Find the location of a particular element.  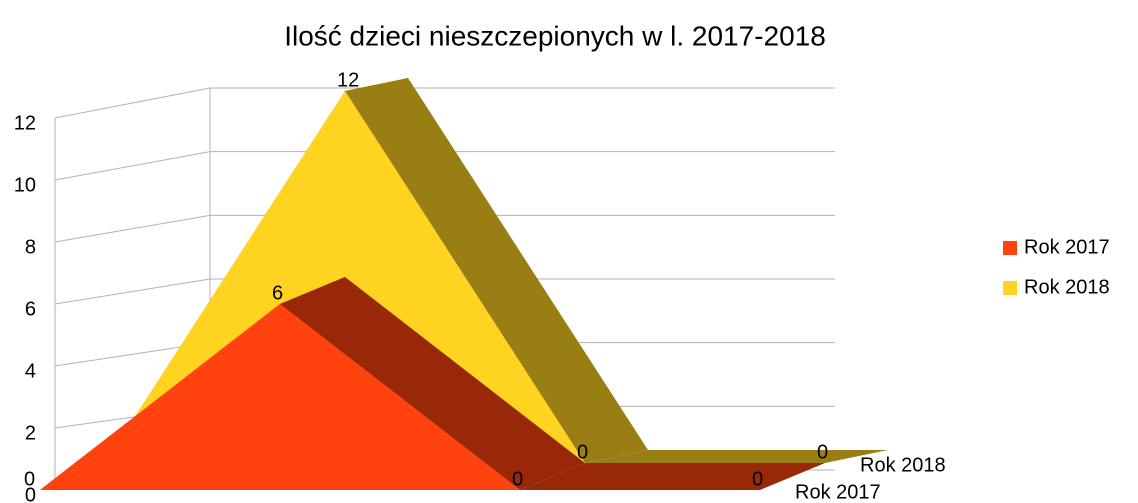

y-tick-label: 4 is located at coordinates (30, 371).